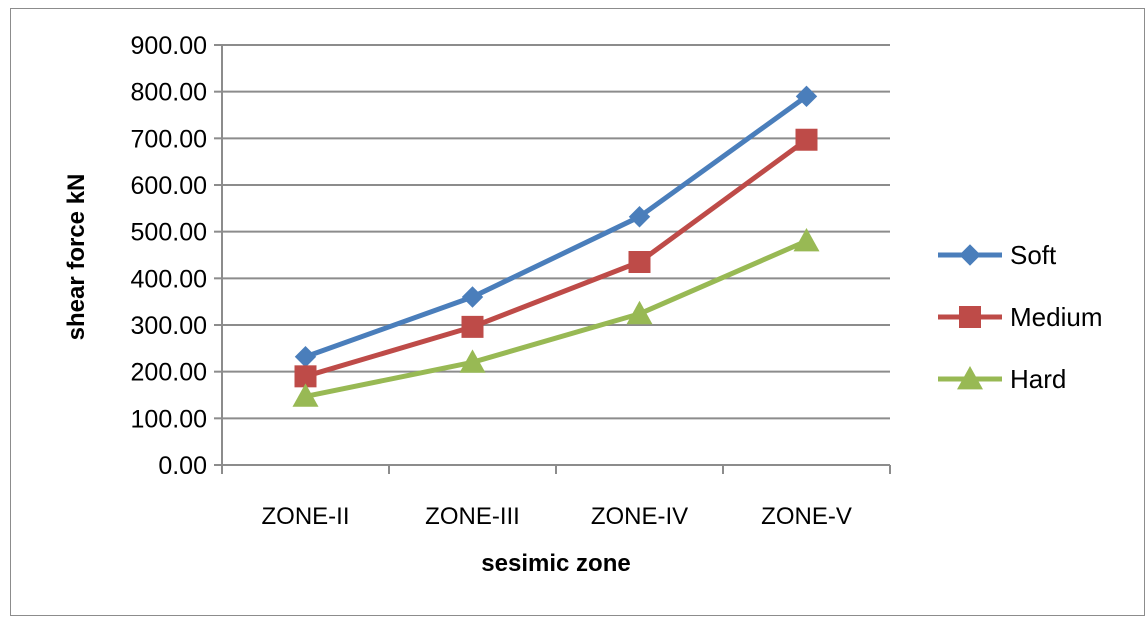 The image size is (1147, 619). Describe the element at coordinates (806, 516) in the screenshot. I see `x-tick-label: ZONE-V` at that location.